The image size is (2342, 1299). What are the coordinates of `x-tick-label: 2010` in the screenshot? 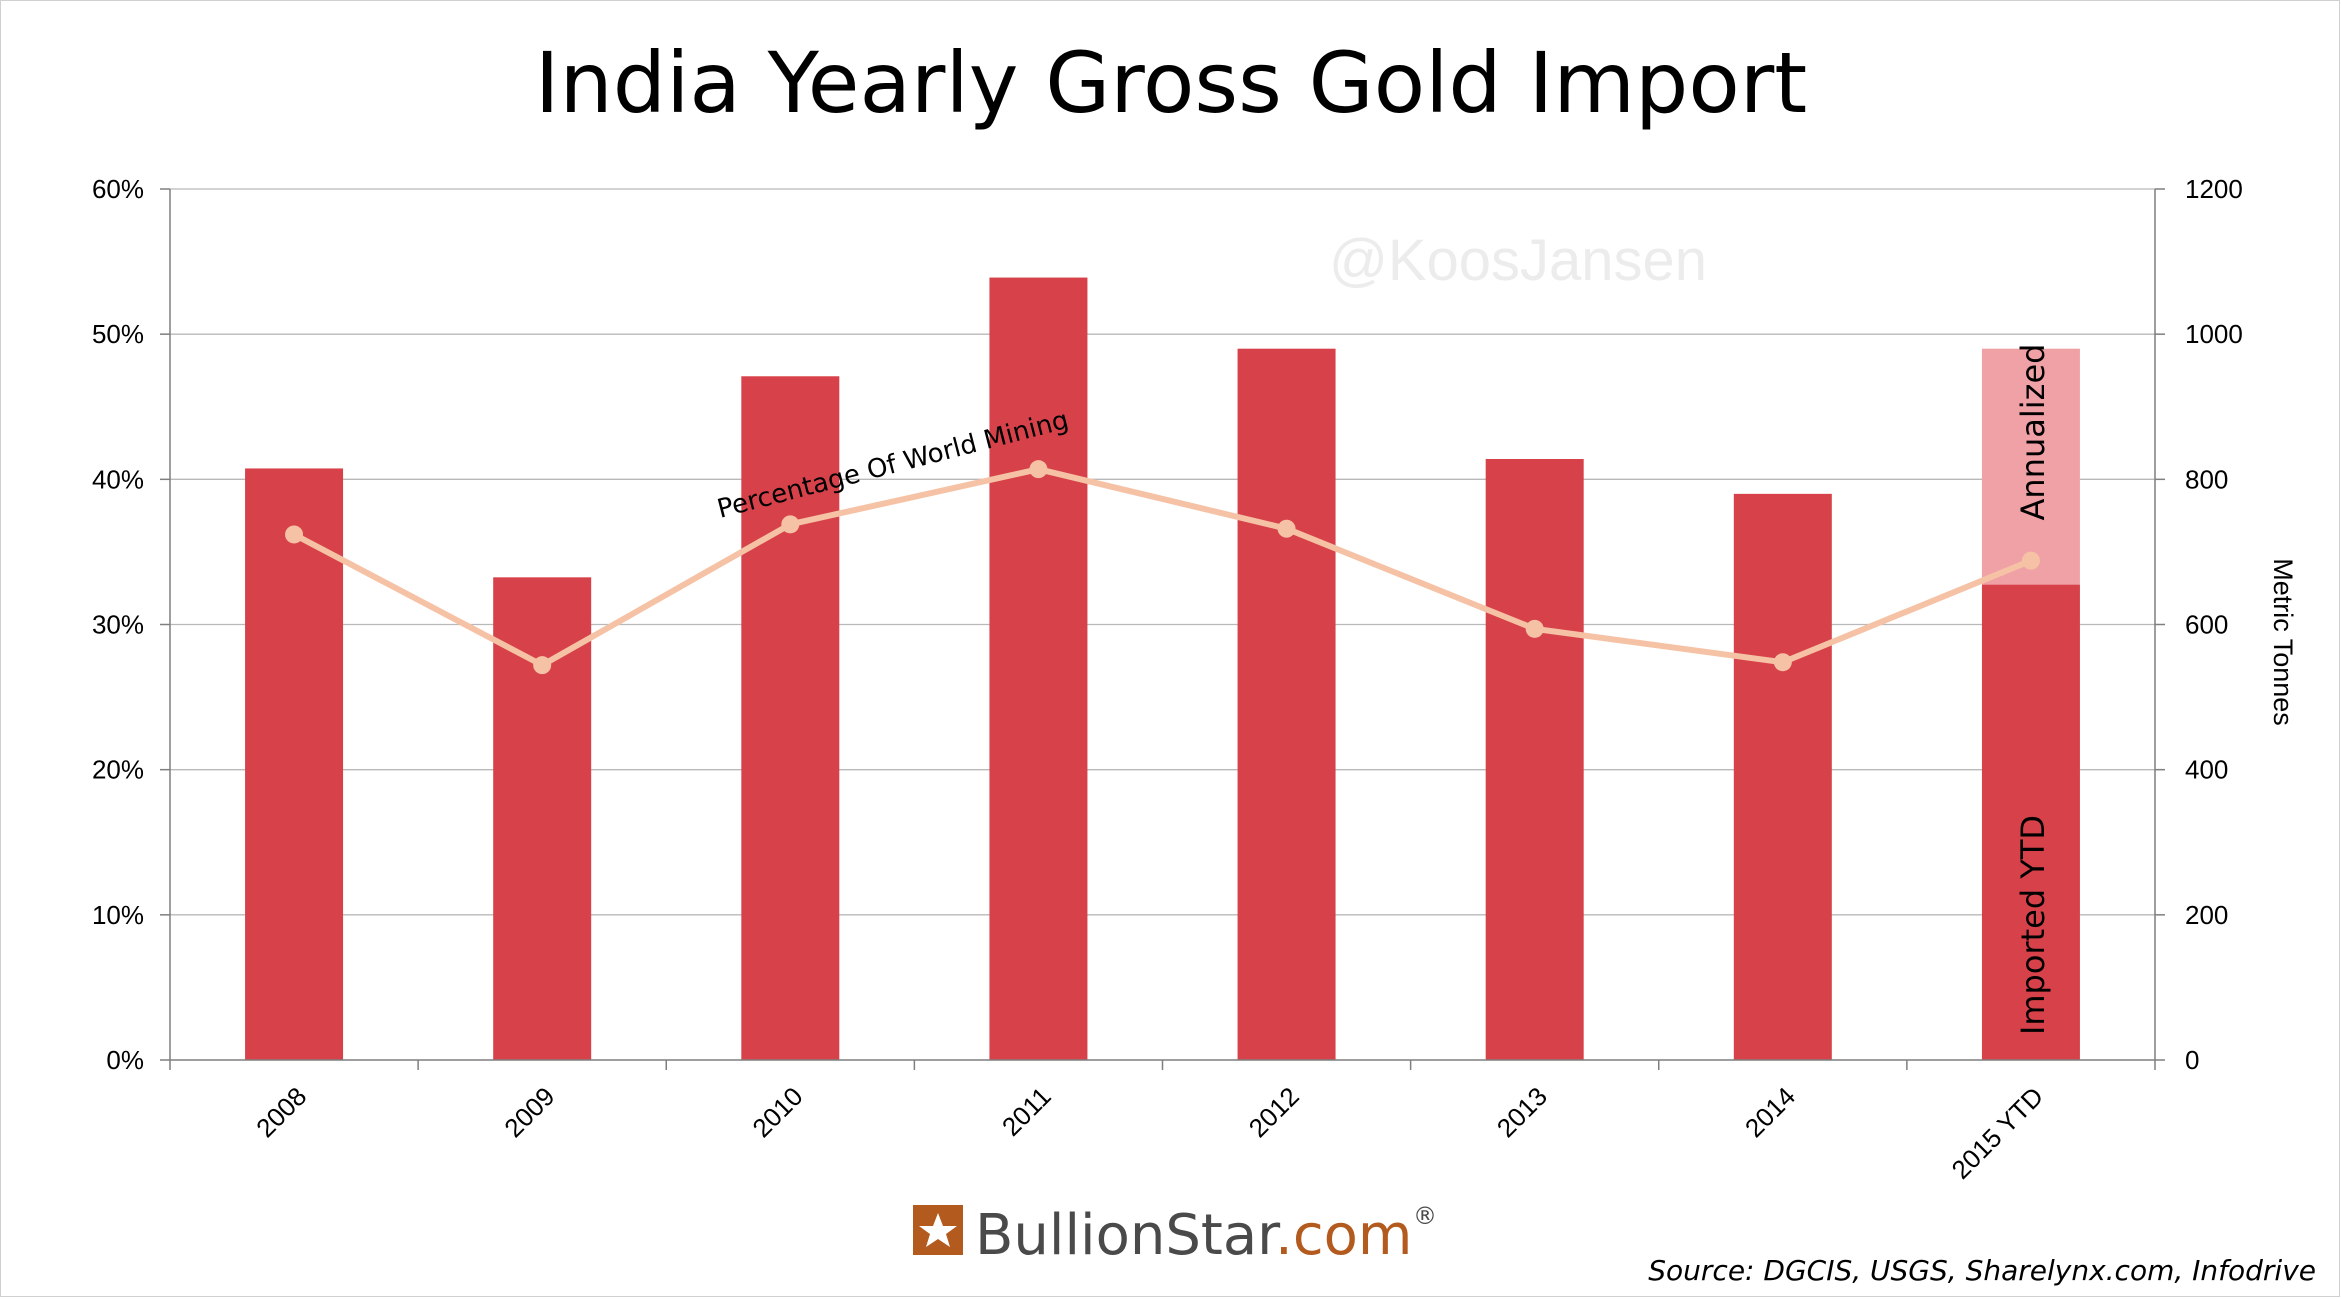 It's located at (777, 1112).